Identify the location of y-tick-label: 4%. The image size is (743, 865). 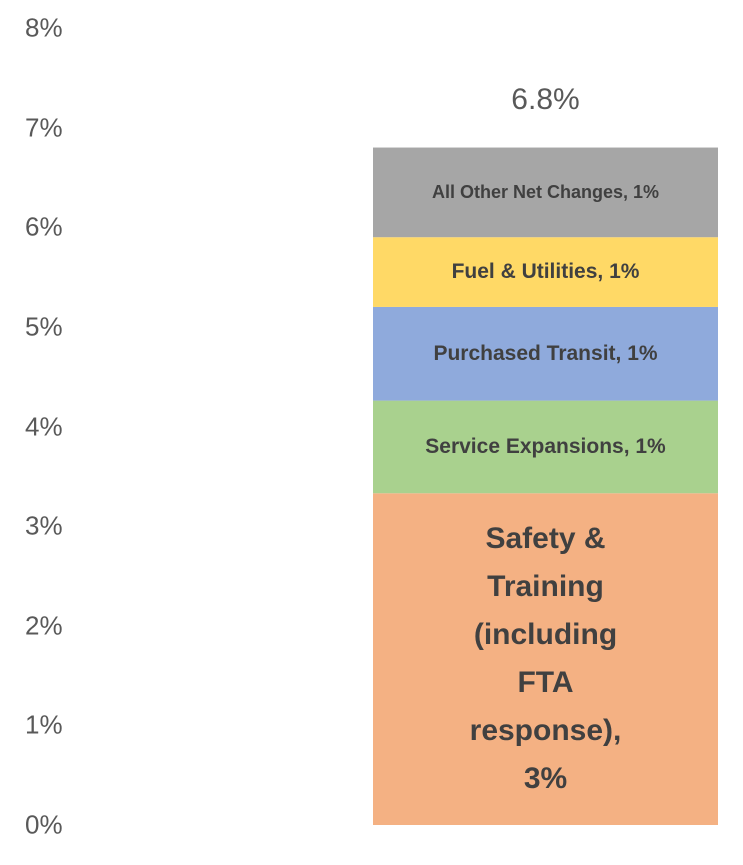
(44, 426).